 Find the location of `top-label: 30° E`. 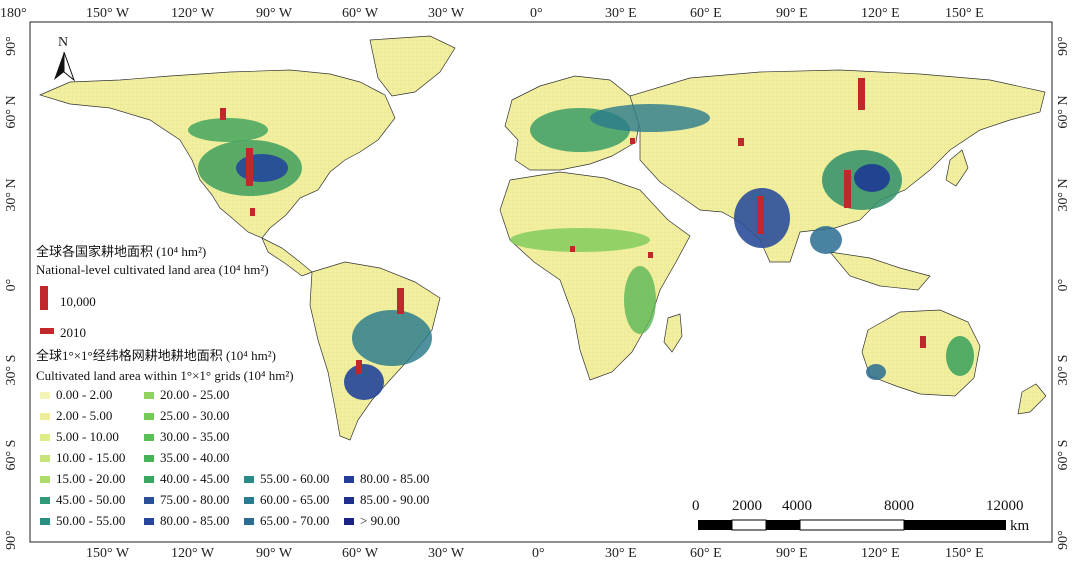

top-label: 30° E is located at coordinates (621, 13).